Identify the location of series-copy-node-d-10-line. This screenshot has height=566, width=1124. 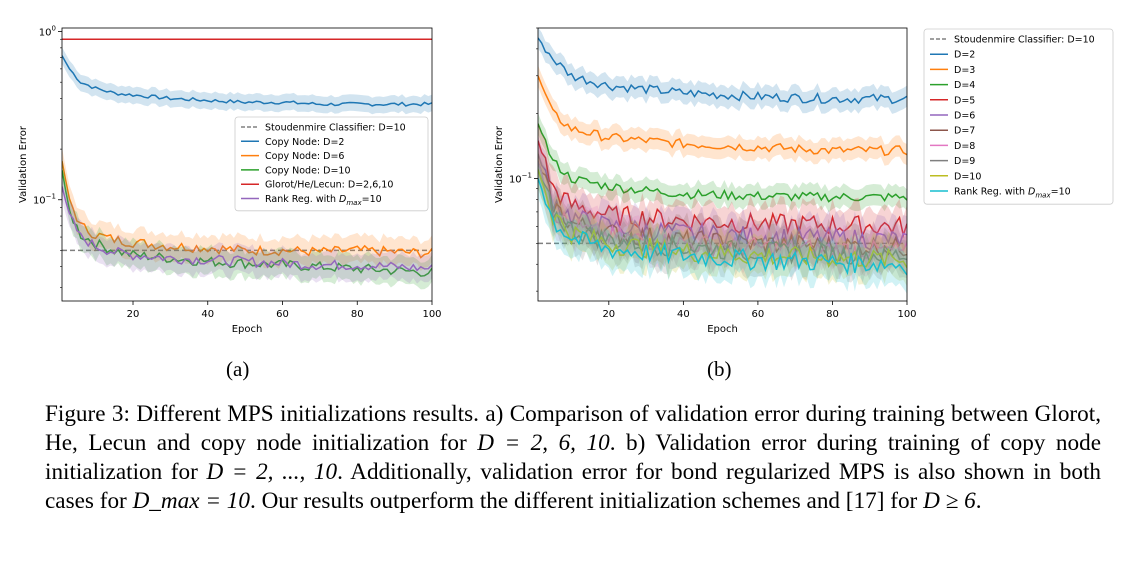
(247, 223).